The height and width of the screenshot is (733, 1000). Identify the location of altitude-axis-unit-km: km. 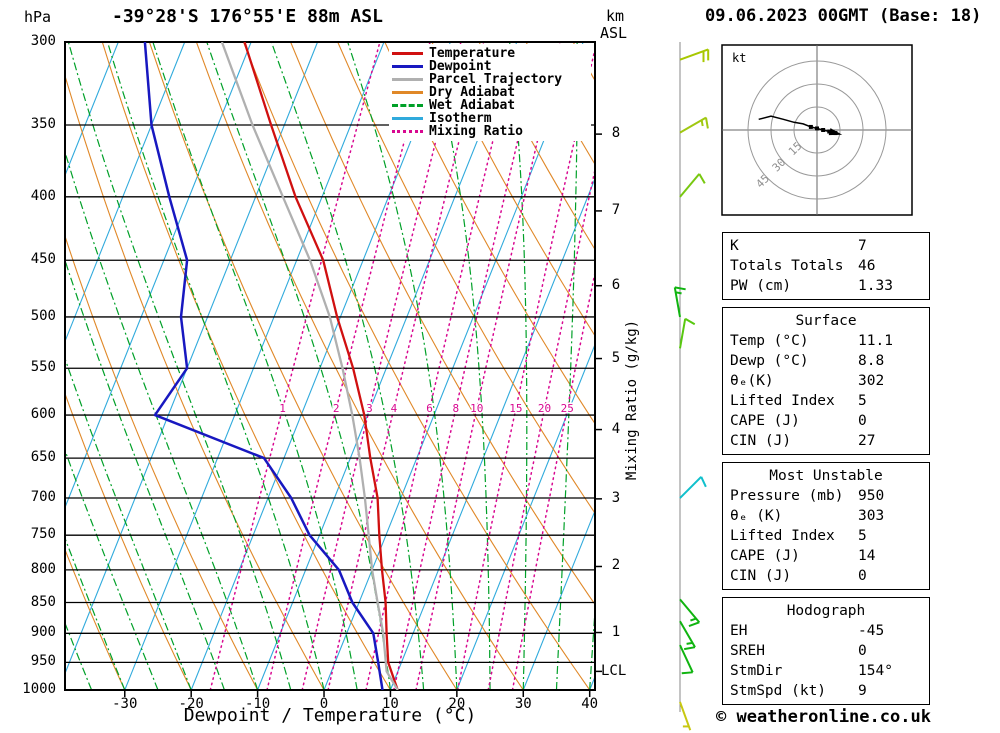
(615, 16).